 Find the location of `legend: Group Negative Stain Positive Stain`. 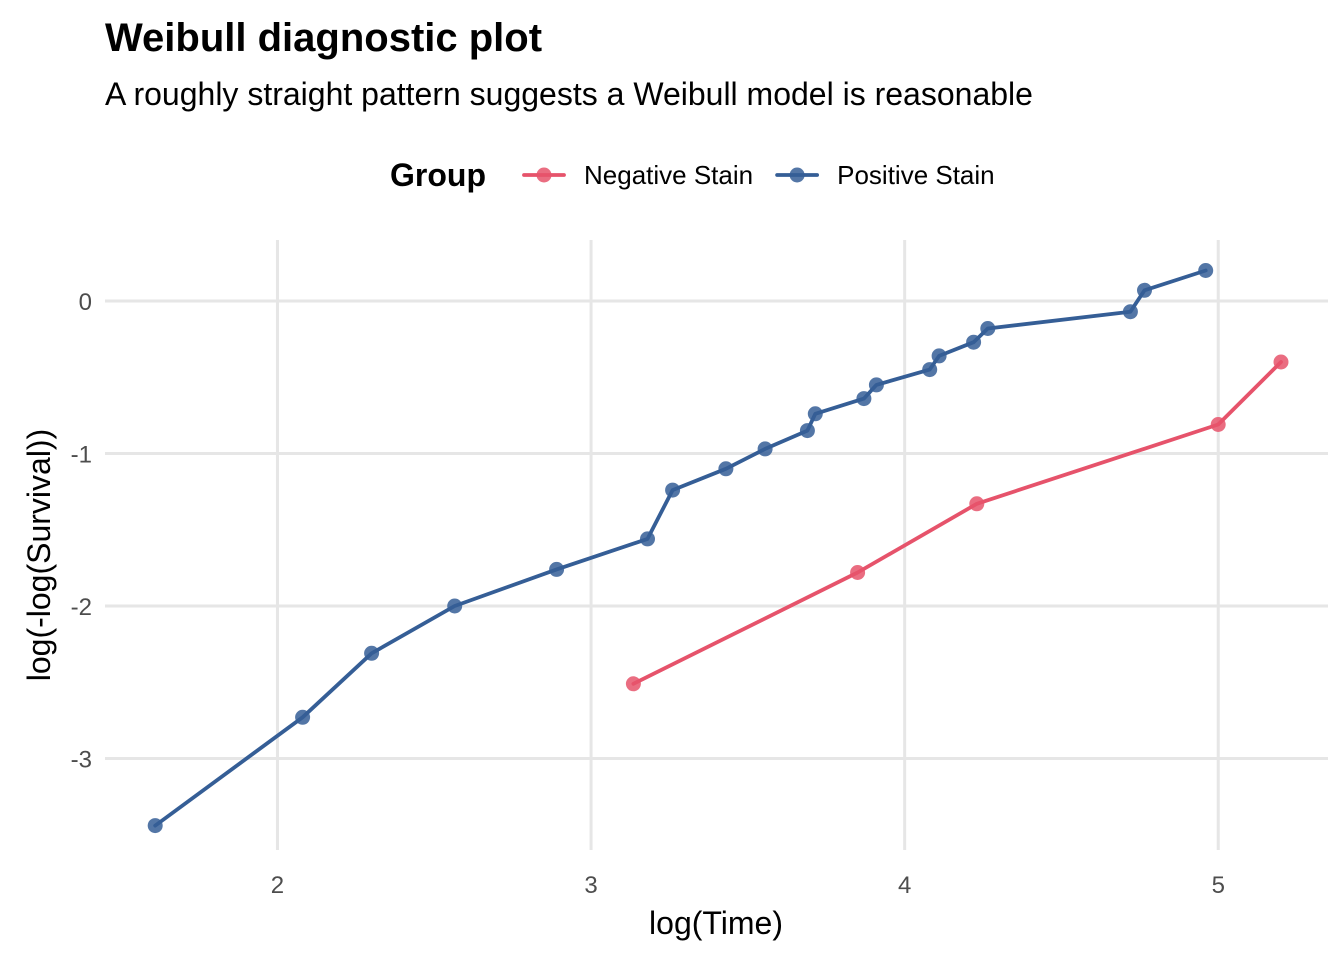

legend: Group Negative Stain Positive Stain is located at coordinates (692, 175).